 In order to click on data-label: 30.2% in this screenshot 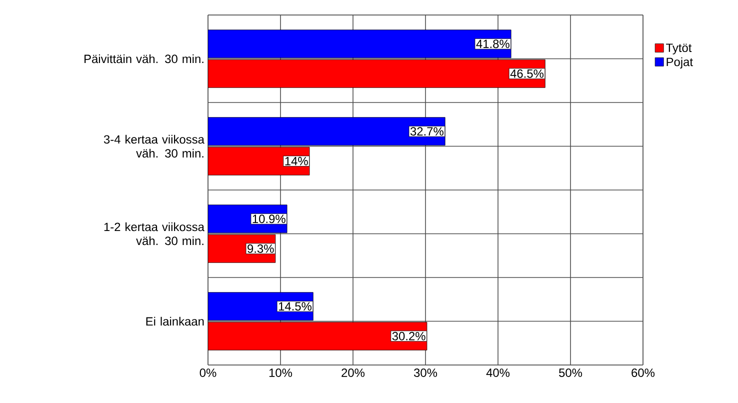, I will do `click(409, 336)`.